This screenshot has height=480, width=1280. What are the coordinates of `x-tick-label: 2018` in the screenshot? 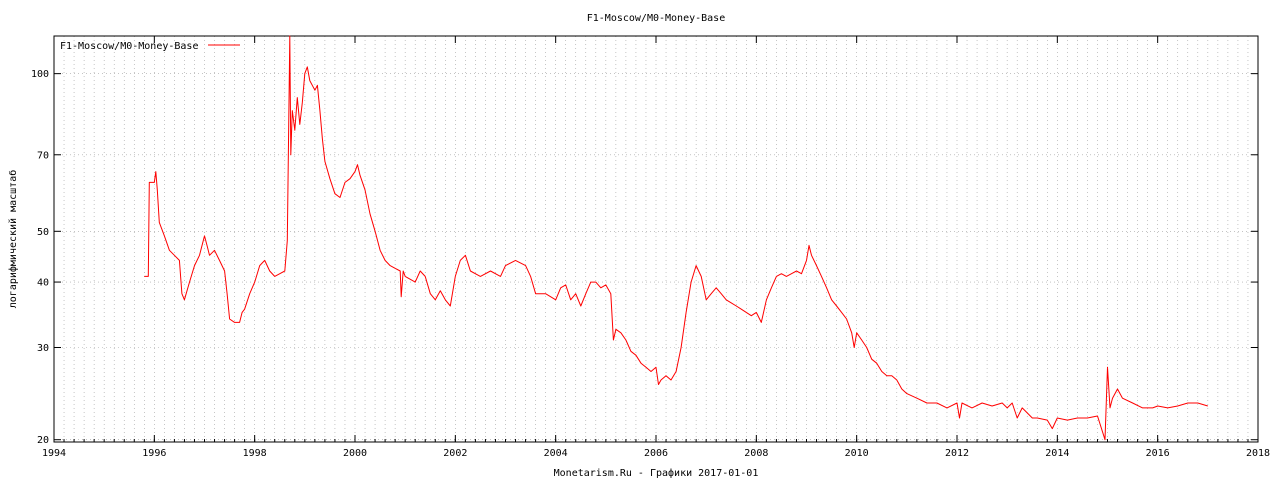 It's located at (1258, 453).